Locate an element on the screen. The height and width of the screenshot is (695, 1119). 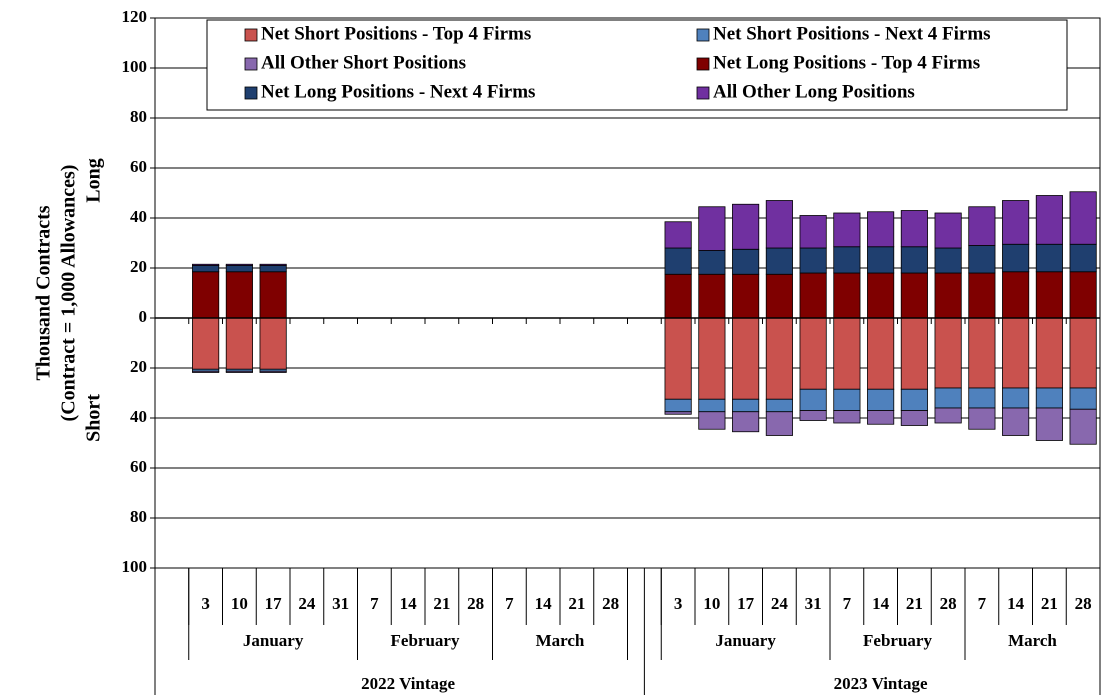
x-tick-label: 21 is located at coordinates (576, 603).